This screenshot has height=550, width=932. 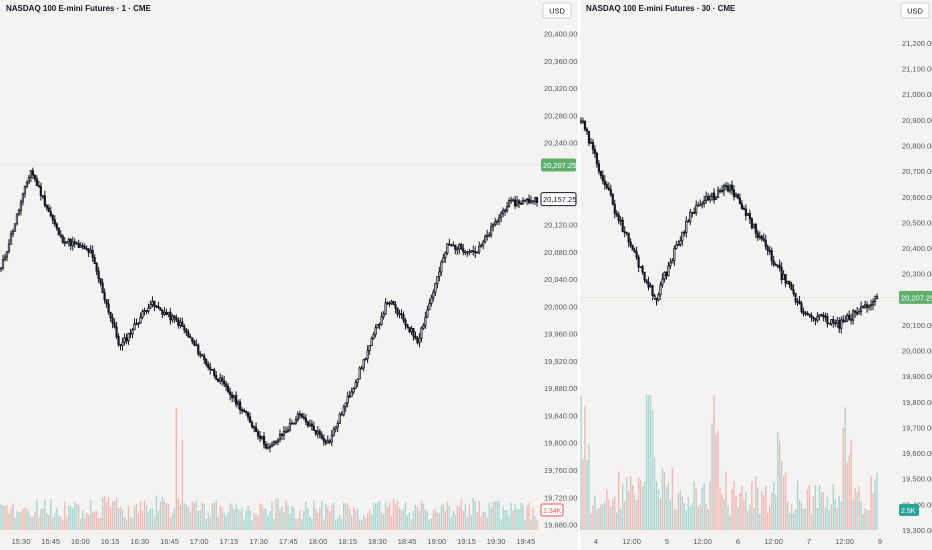 I want to click on x-tick-label: 16:30, so click(x=139, y=541).